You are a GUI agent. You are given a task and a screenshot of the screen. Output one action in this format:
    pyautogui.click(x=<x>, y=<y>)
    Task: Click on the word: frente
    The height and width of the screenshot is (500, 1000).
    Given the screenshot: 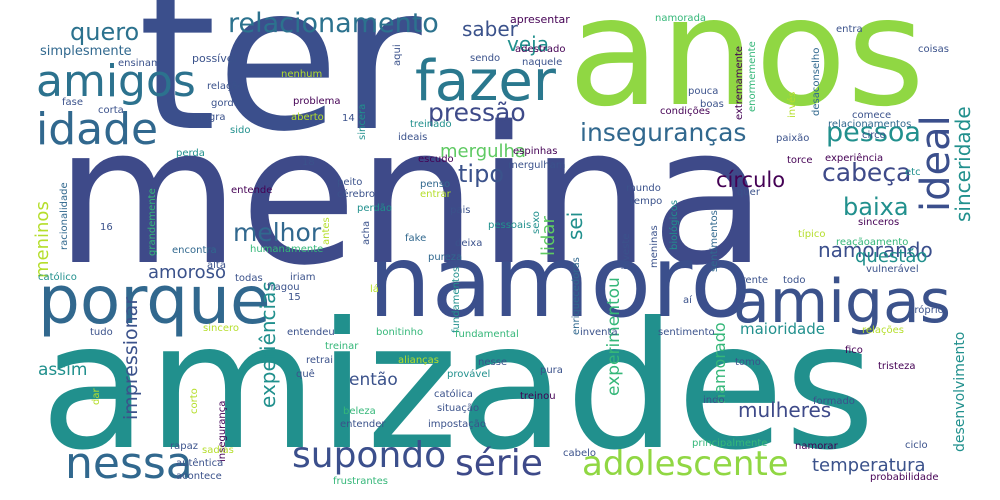 What is the action you would take?
    pyautogui.click(x=753, y=280)
    